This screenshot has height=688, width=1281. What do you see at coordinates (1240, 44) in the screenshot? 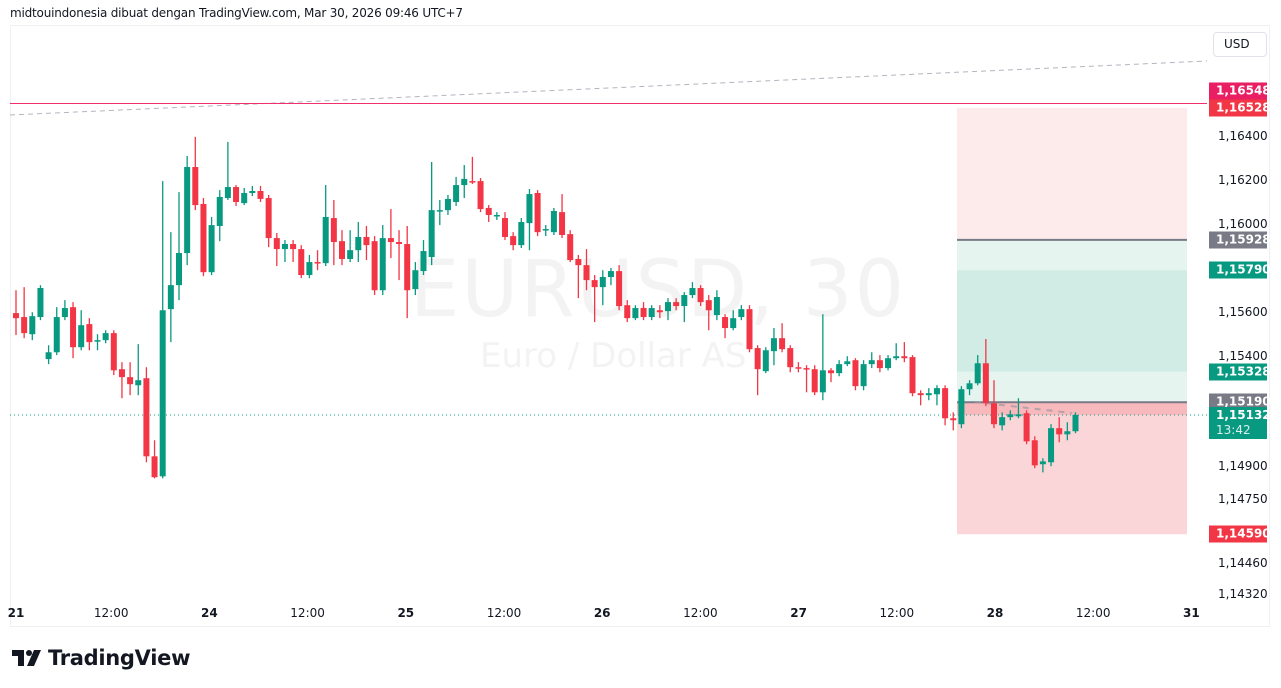
I see `currency-button: USD` at bounding box center [1240, 44].